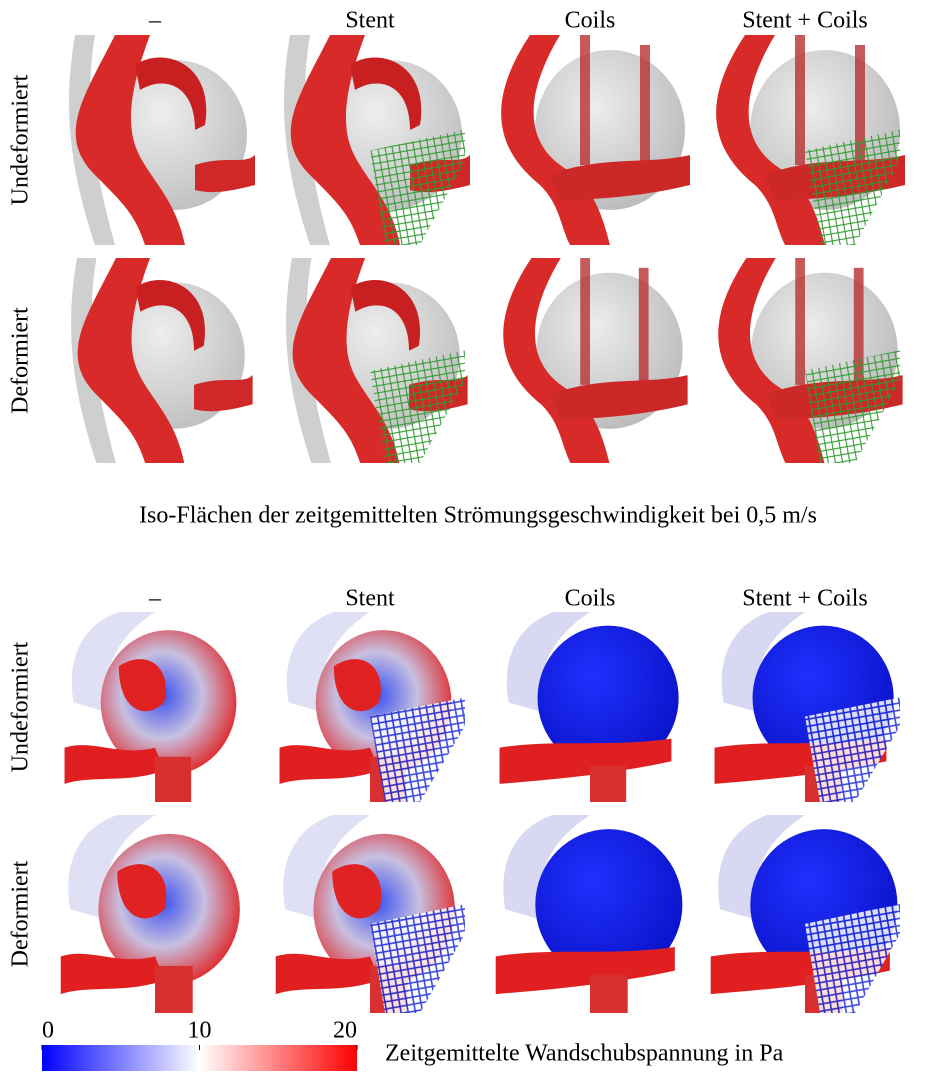 The height and width of the screenshot is (1077, 936). I want to click on colorbar-ticks: 0 10 20, so click(199, 1034).